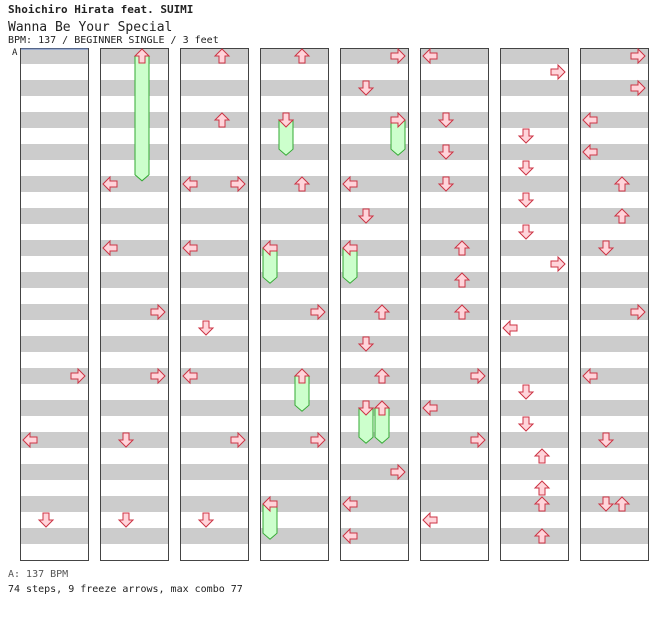 The image size is (672, 620). Describe the element at coordinates (101, 9) in the screenshot. I see `song-artist: Shoichiro Hirata feat. SUIMI` at that location.